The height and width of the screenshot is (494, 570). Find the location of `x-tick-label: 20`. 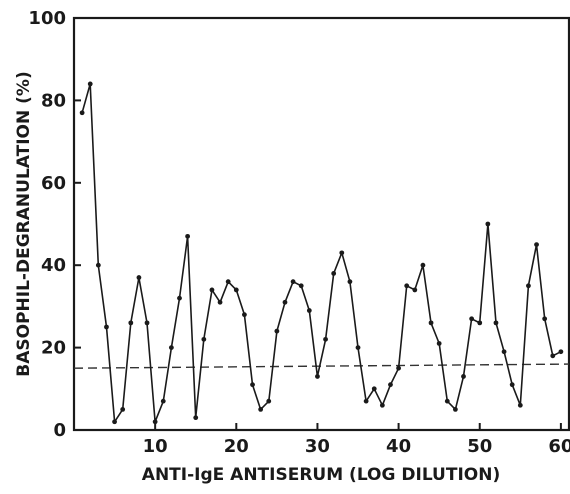

x-tick-label: 20 is located at coordinates (236, 446).